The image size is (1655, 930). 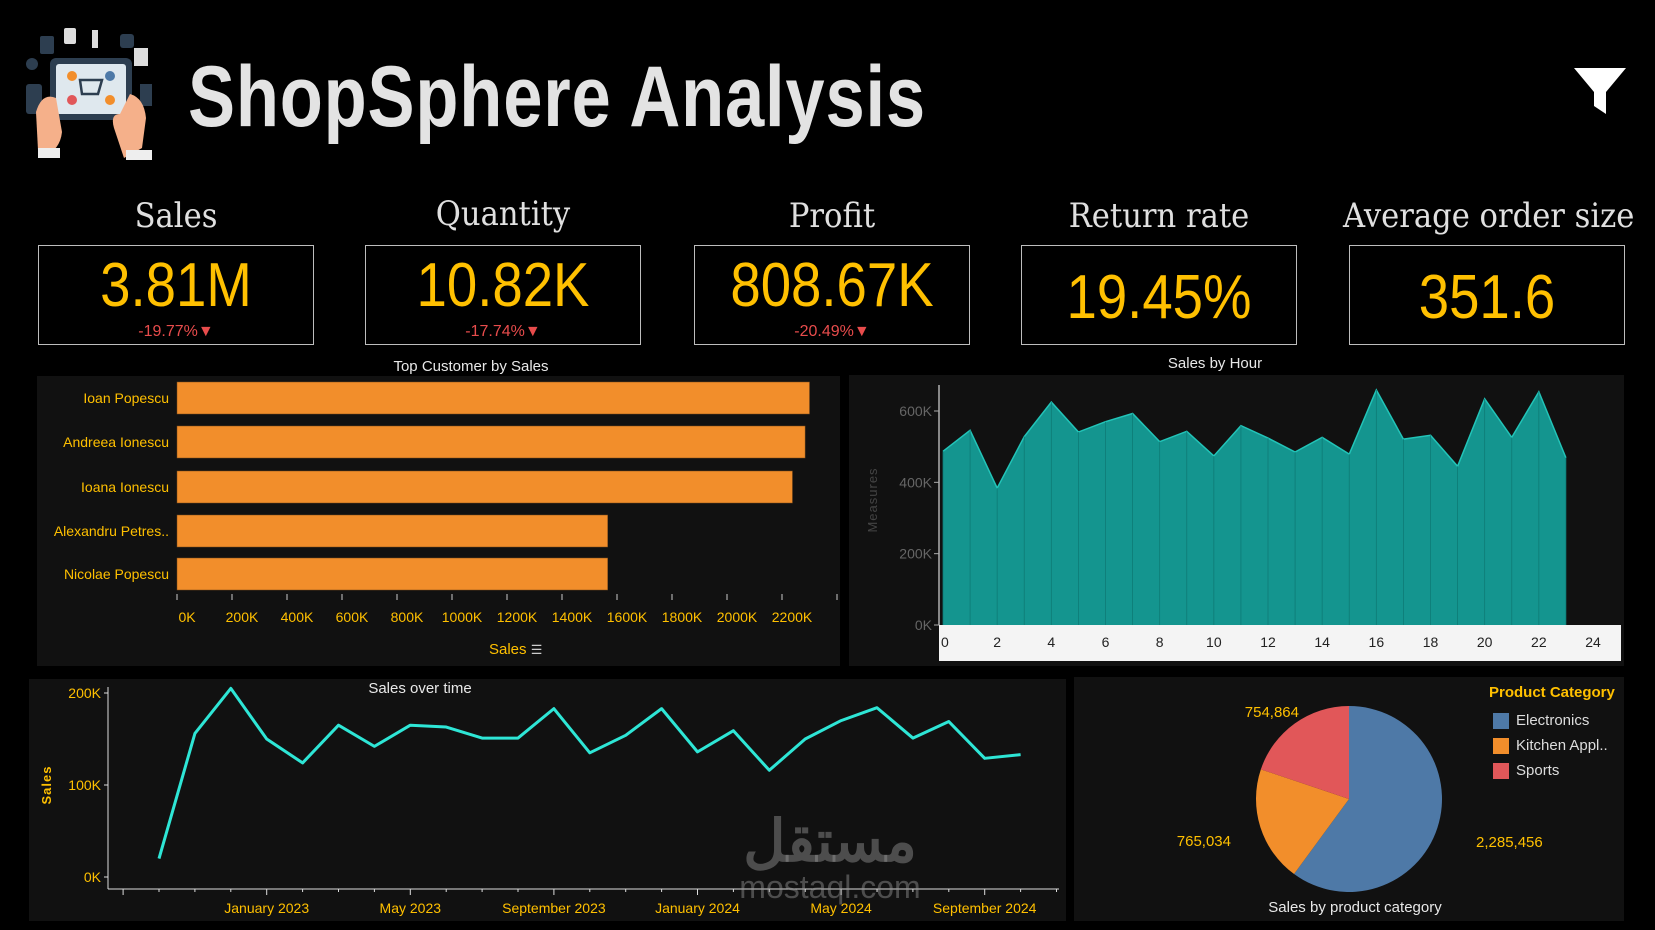 What do you see at coordinates (985, 908) in the screenshot?
I see `x-tick-label: September 2024` at bounding box center [985, 908].